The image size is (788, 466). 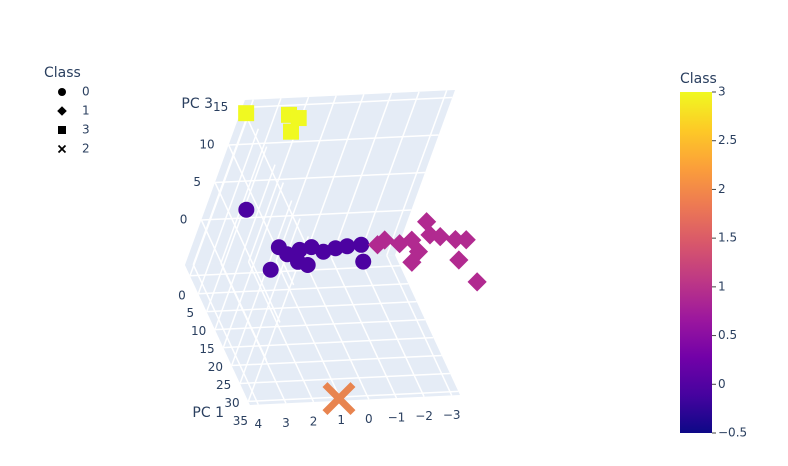 What do you see at coordinates (698, 79) in the screenshot?
I see `colorbar-title: Class` at bounding box center [698, 79].